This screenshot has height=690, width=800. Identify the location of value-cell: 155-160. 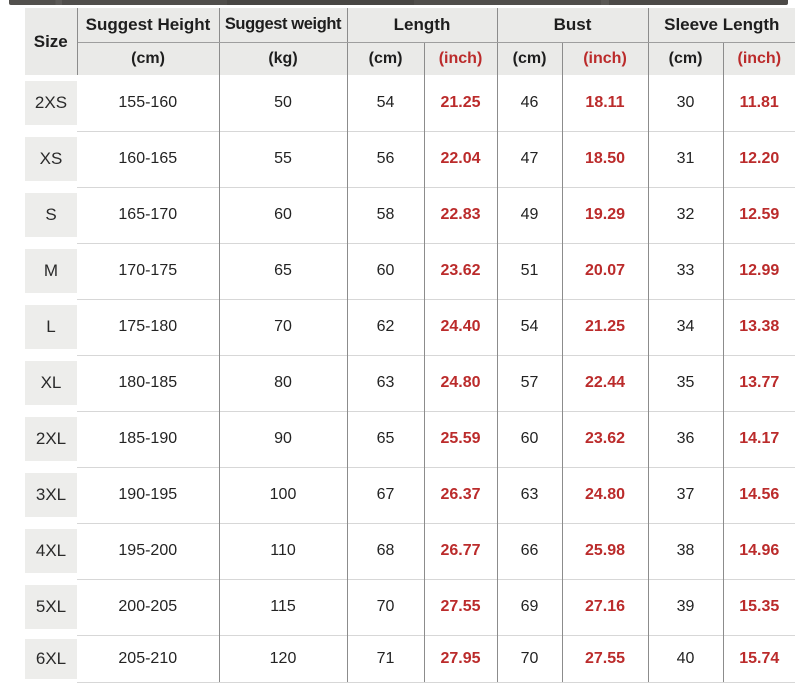
(148, 103).